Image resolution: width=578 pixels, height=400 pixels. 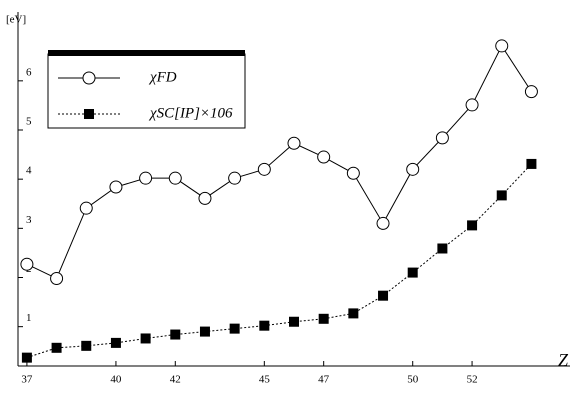 I want to click on x-axis-label: Z, so click(x=563, y=360).